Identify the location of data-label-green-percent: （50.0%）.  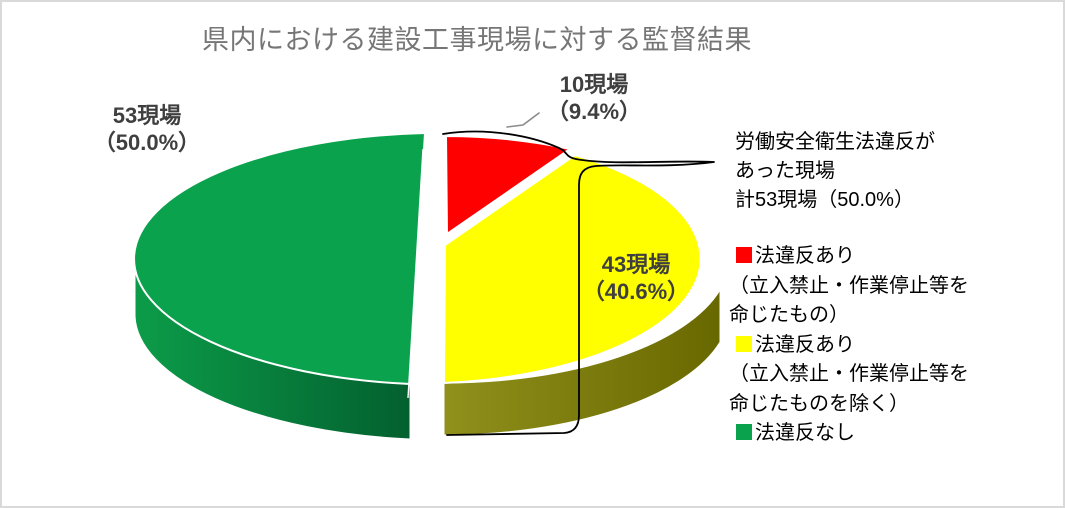
(147, 142).